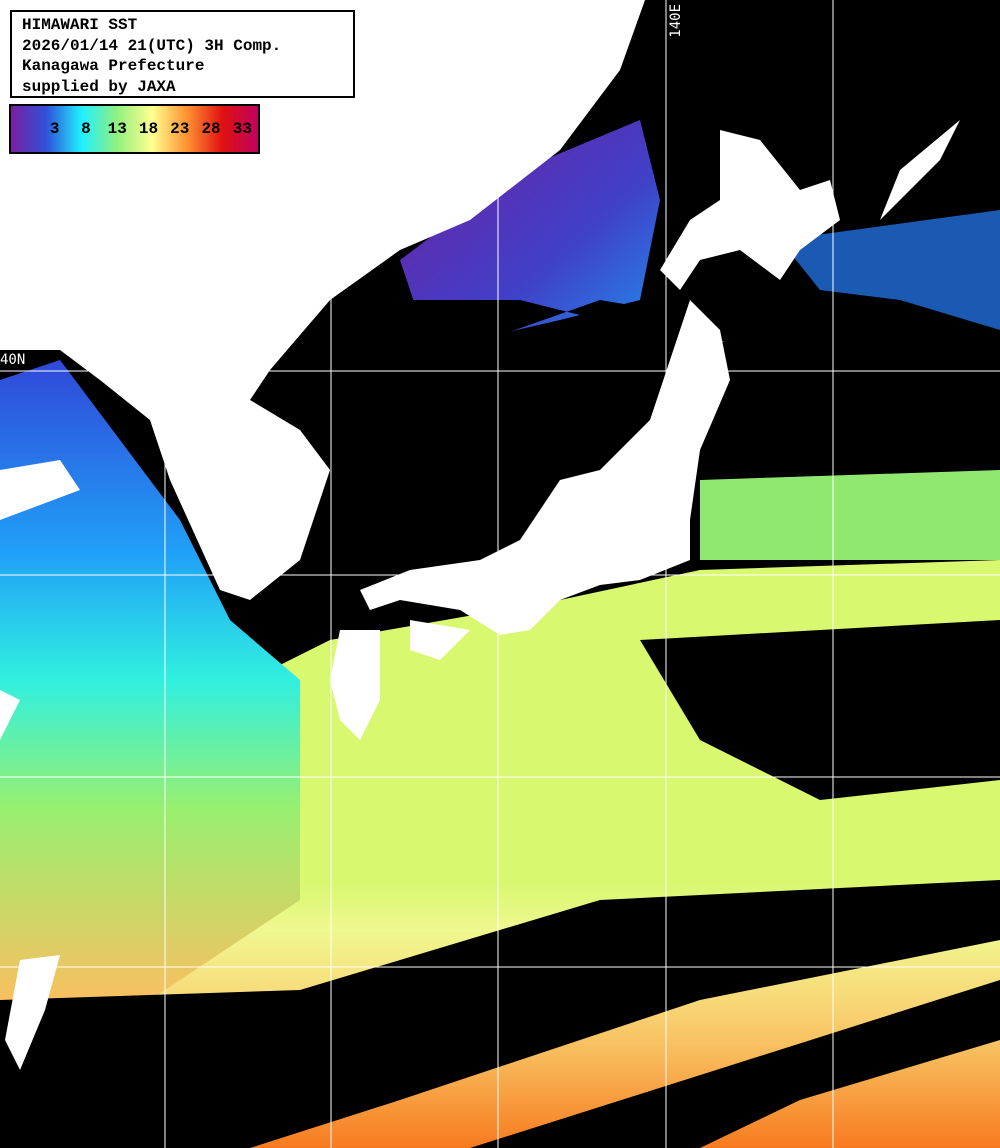  Describe the element at coordinates (13, 360) in the screenshot. I see `latitude-label-40n: 40N` at that location.